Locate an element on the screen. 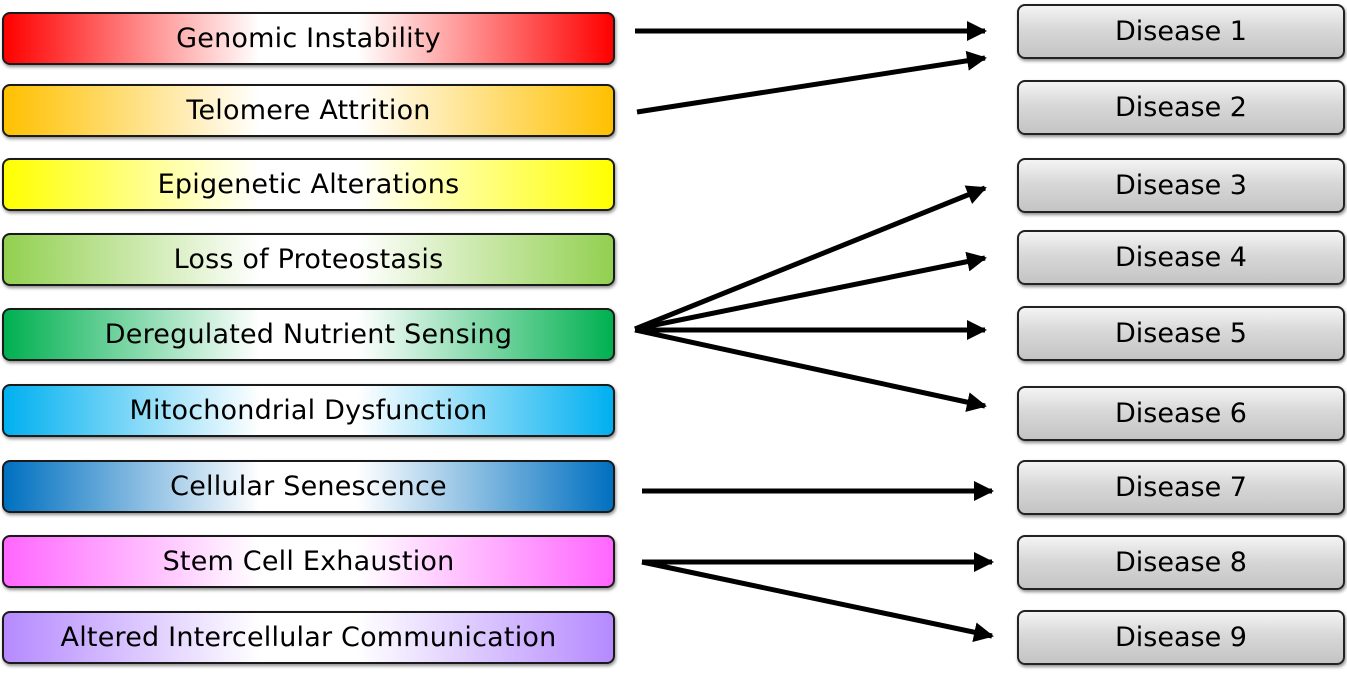  disease-label: Disease 2 is located at coordinates (1181, 107).